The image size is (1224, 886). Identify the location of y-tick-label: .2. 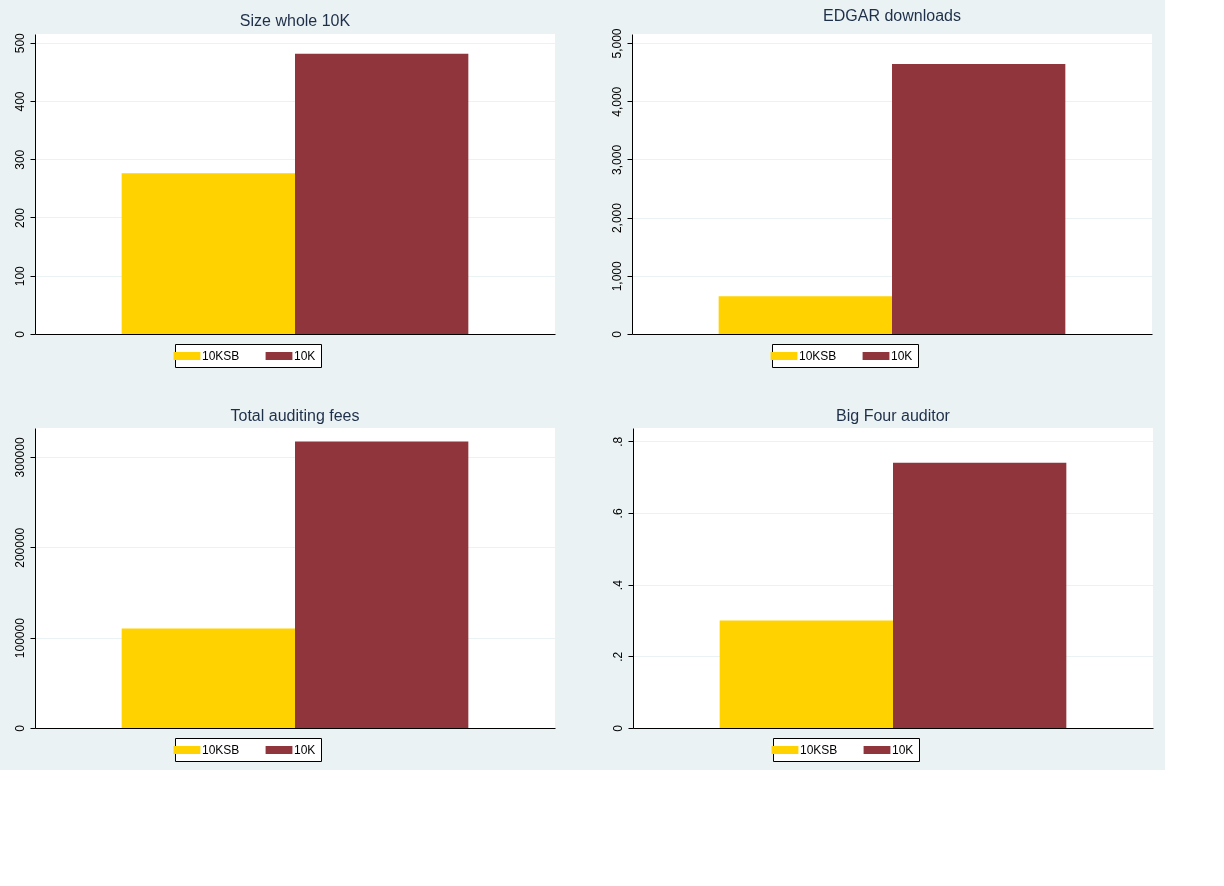
(617, 656).